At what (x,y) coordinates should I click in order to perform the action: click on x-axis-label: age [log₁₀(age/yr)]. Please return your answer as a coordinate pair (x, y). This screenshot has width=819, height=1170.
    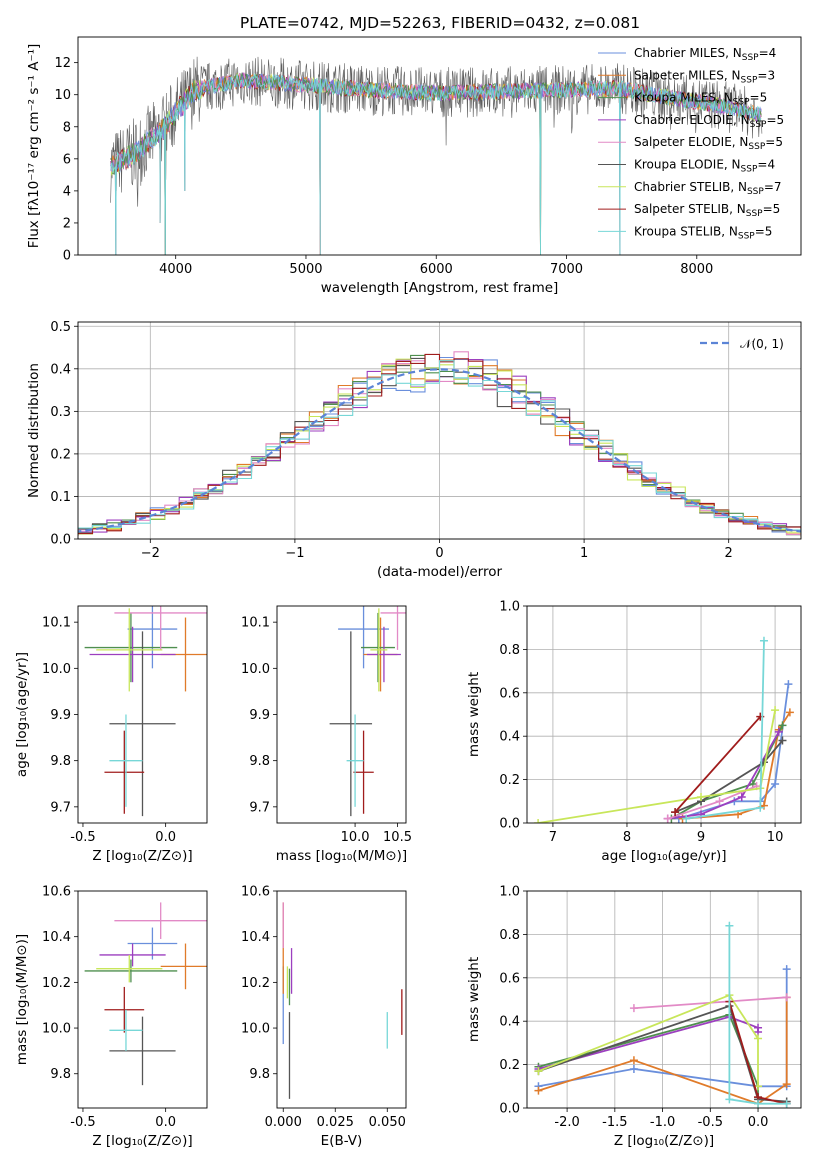
    Looking at the image, I should click on (663, 856).